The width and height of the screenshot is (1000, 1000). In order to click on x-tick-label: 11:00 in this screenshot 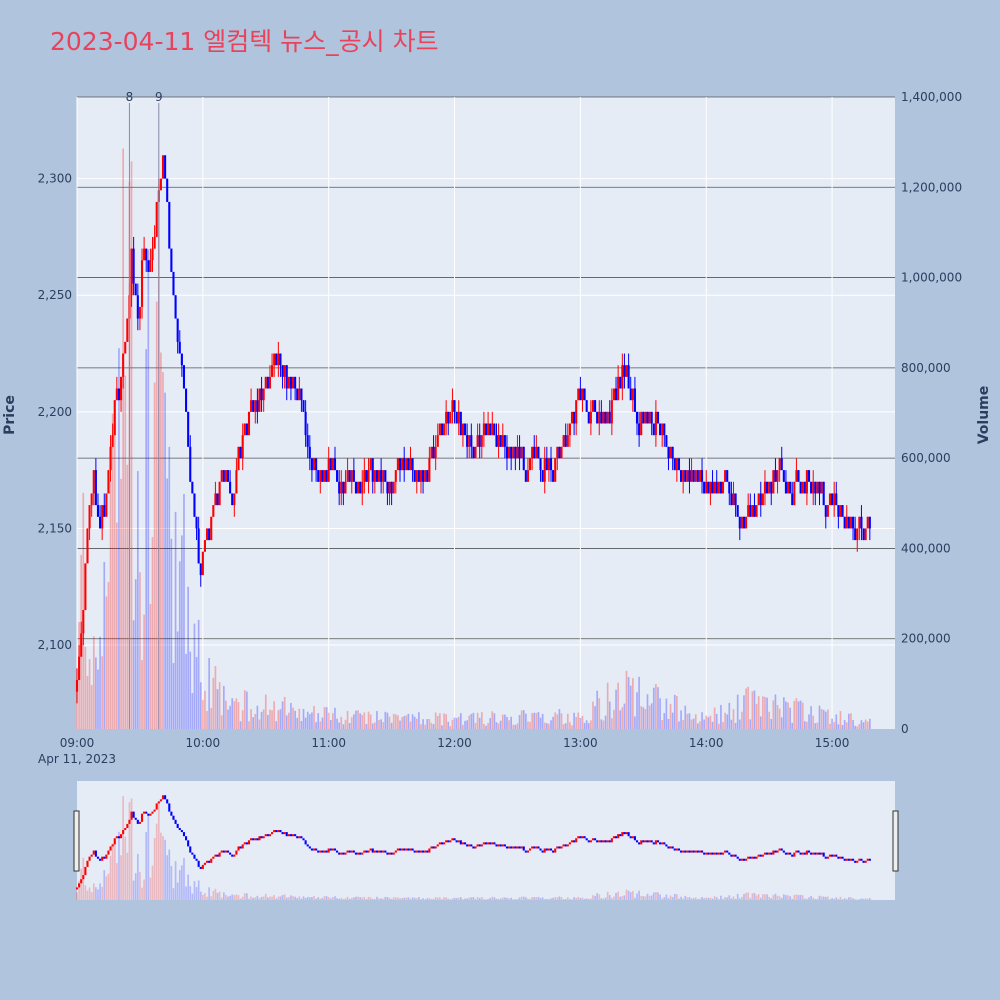, I will do `click(328, 743)`.